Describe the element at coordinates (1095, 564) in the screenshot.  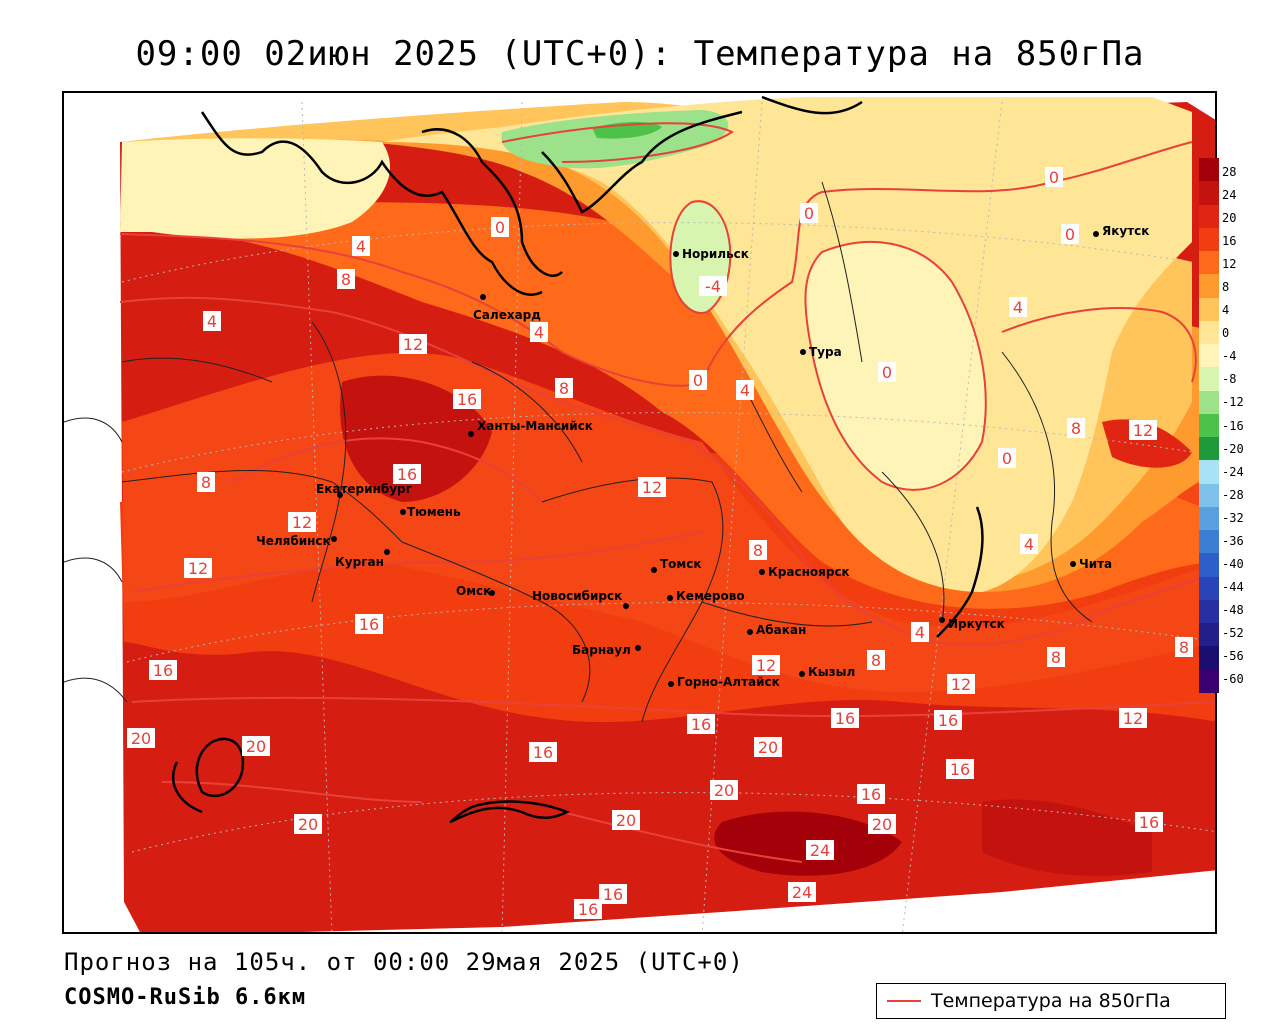
I see `city-label: Чита` at that location.